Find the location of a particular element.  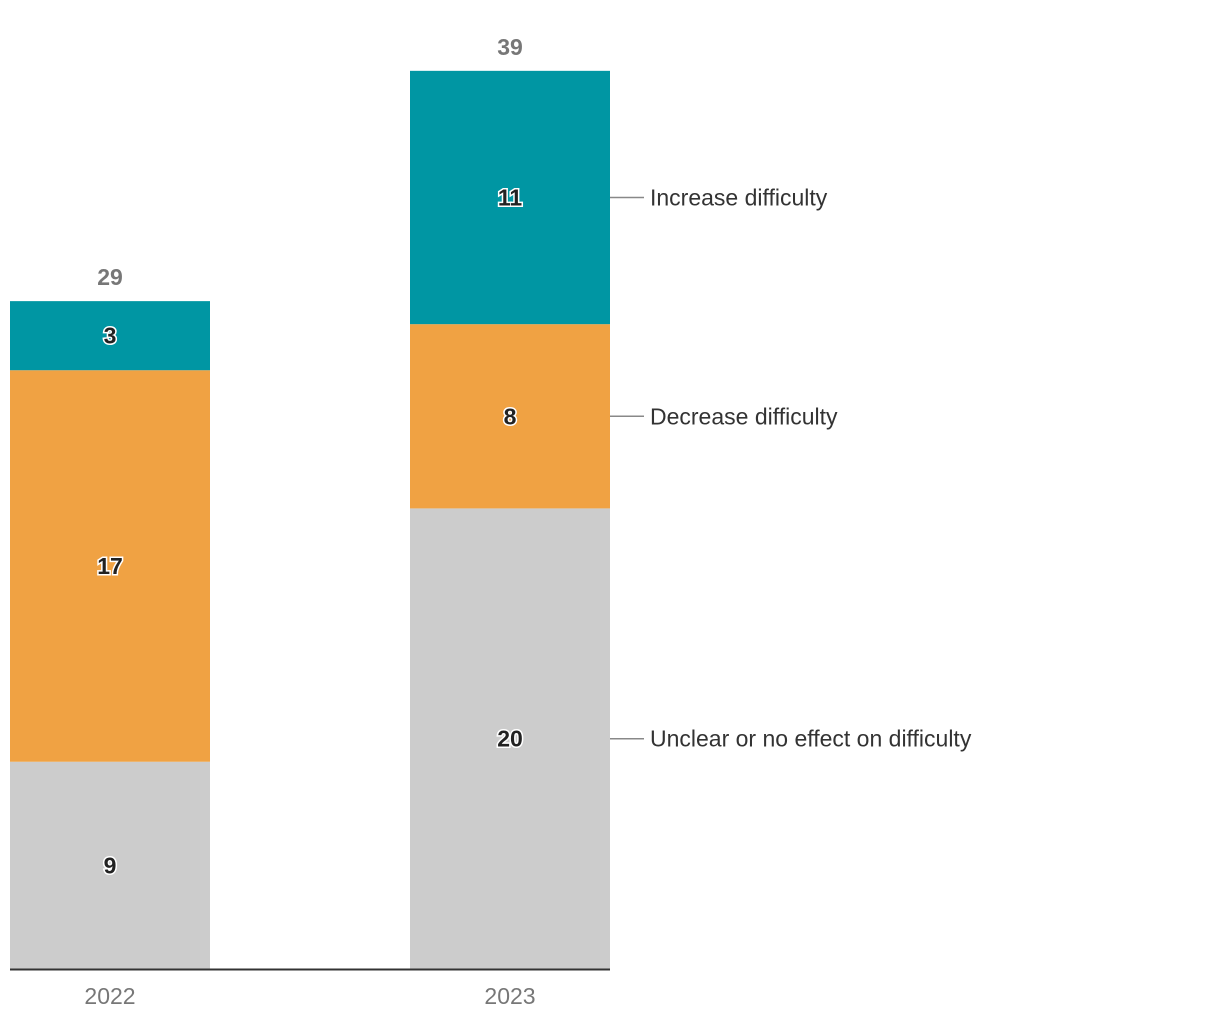

x-tick-labels-group: 2022 2023 is located at coordinates (309, 996).